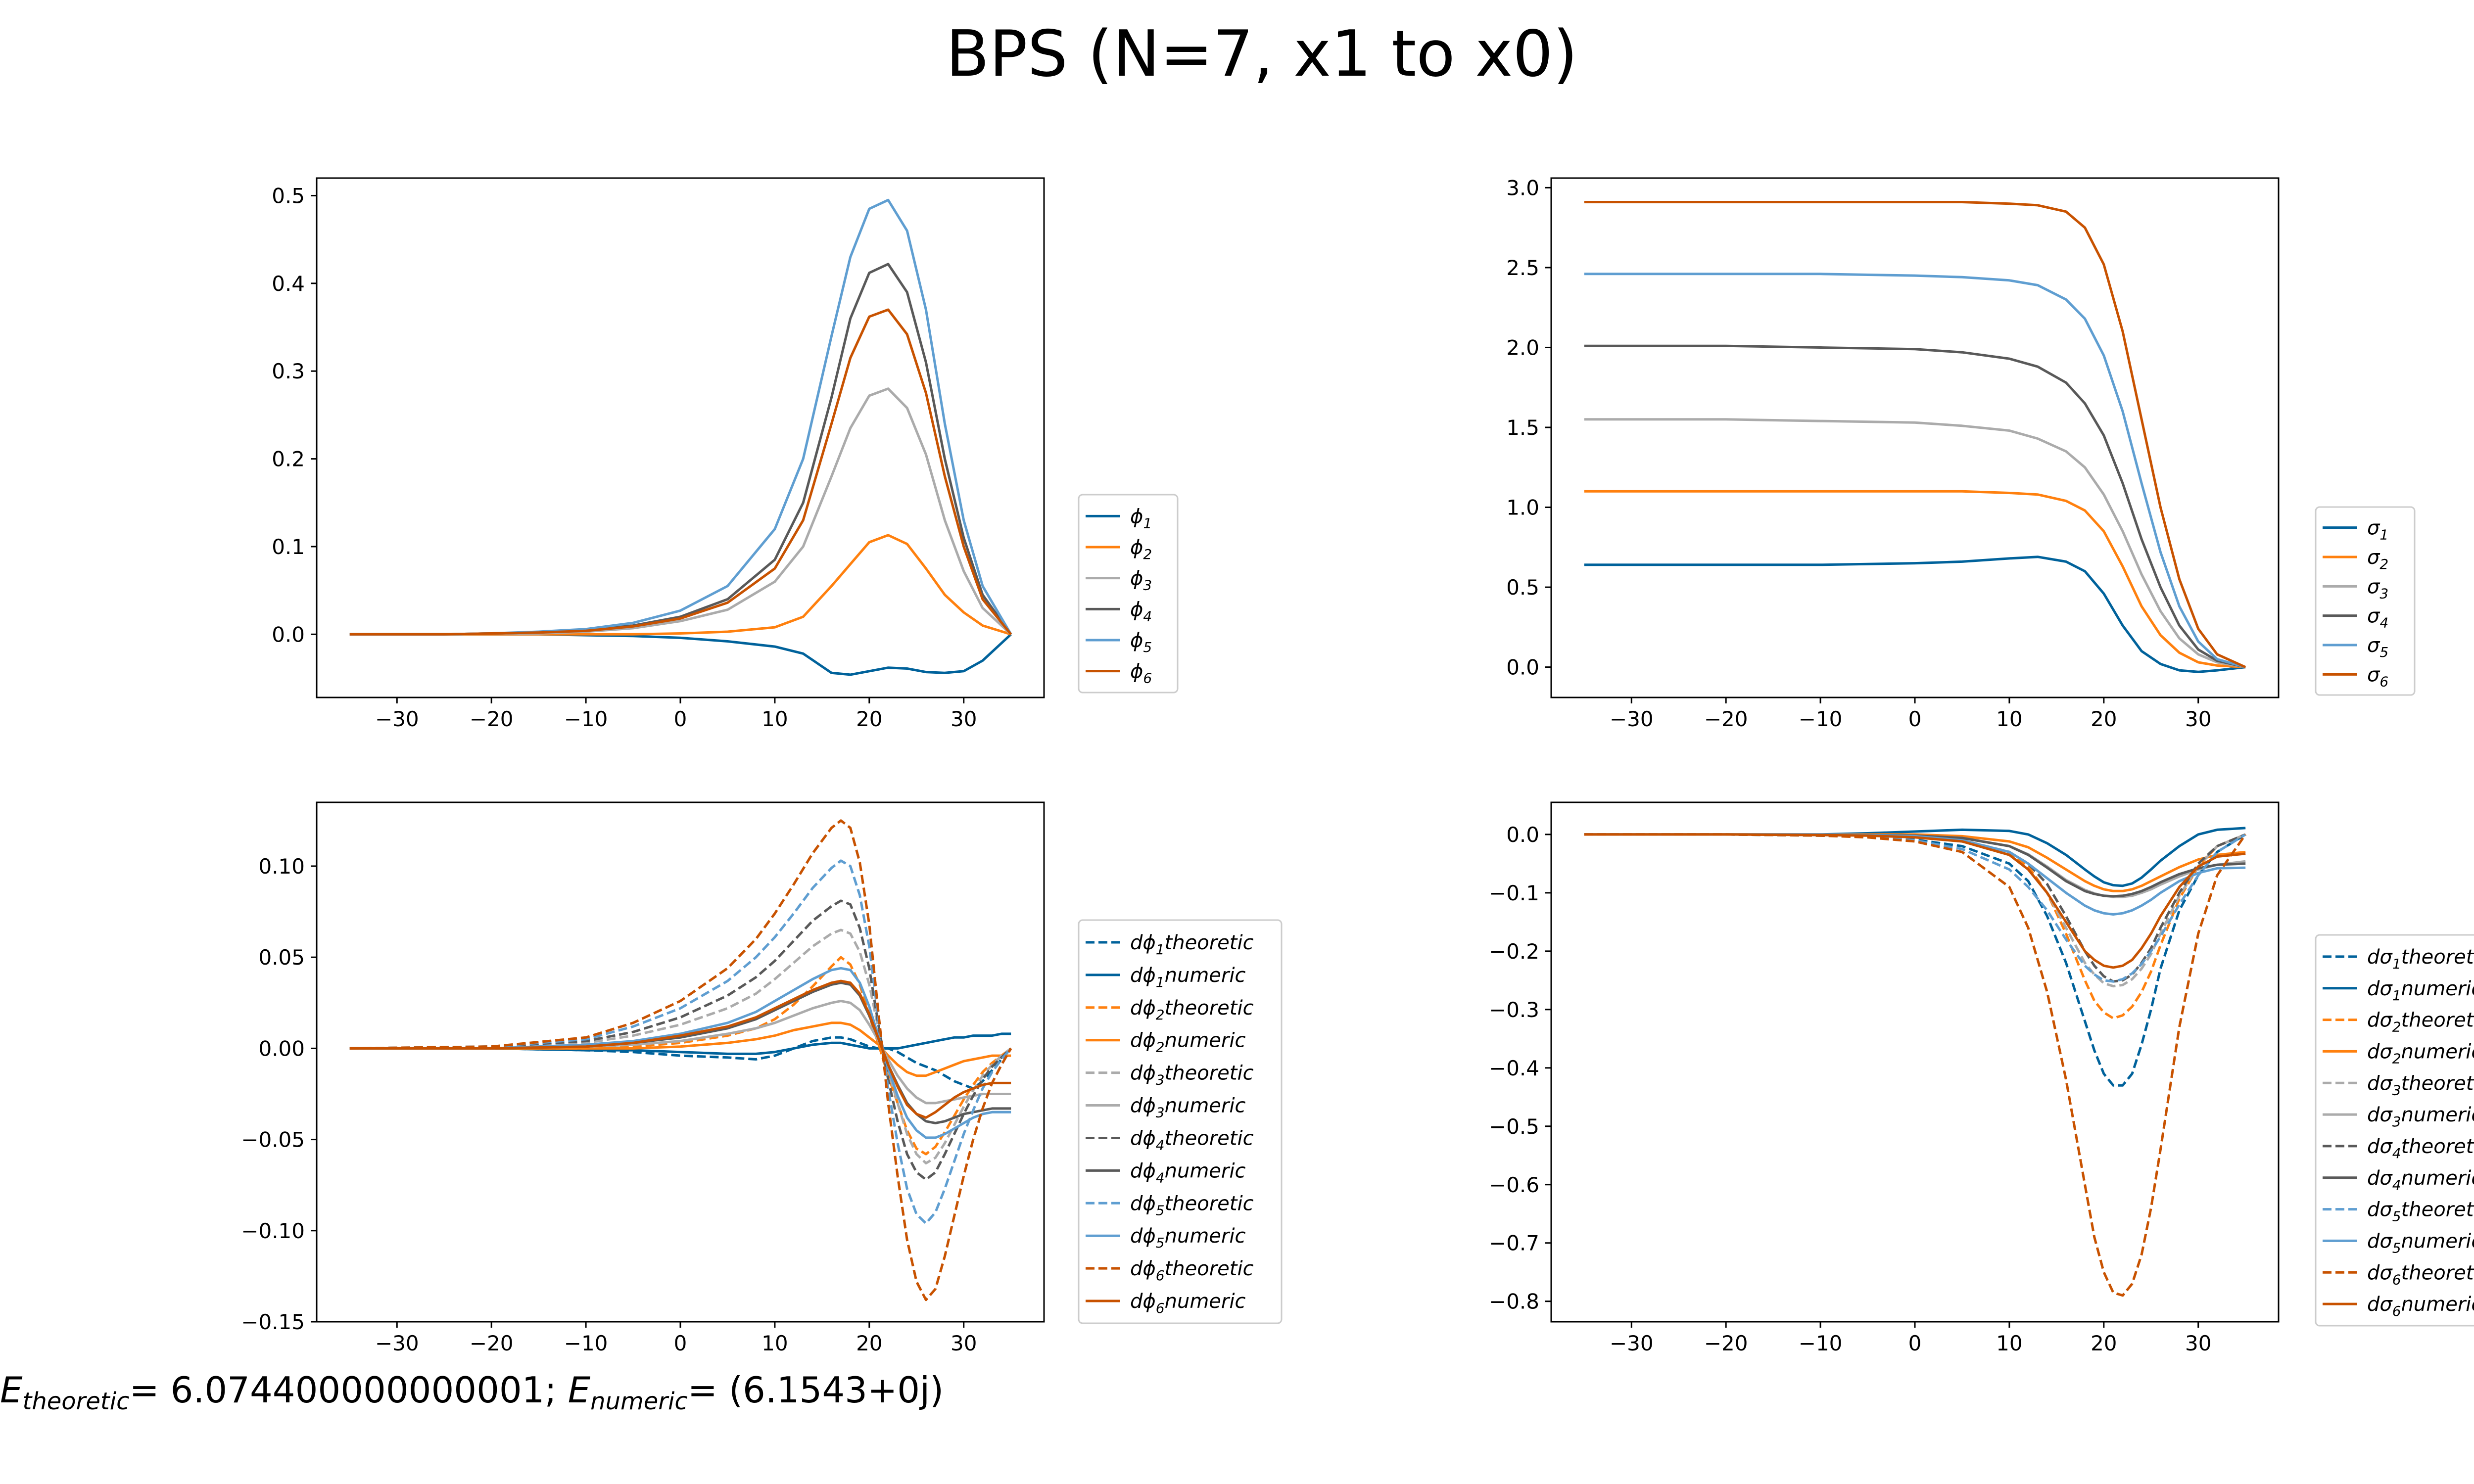 Image resolution: width=2474 pixels, height=1484 pixels. Describe the element at coordinates (273, 1322) in the screenshot. I see `y-tick-label: −0.15` at that location.